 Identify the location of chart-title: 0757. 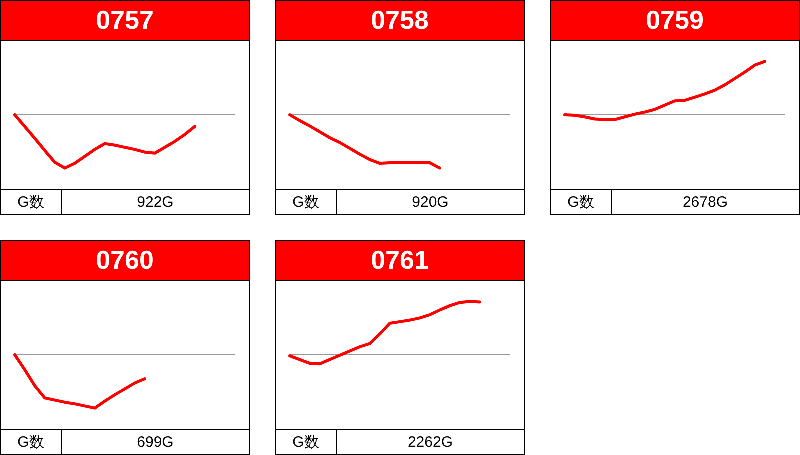
(125, 21).